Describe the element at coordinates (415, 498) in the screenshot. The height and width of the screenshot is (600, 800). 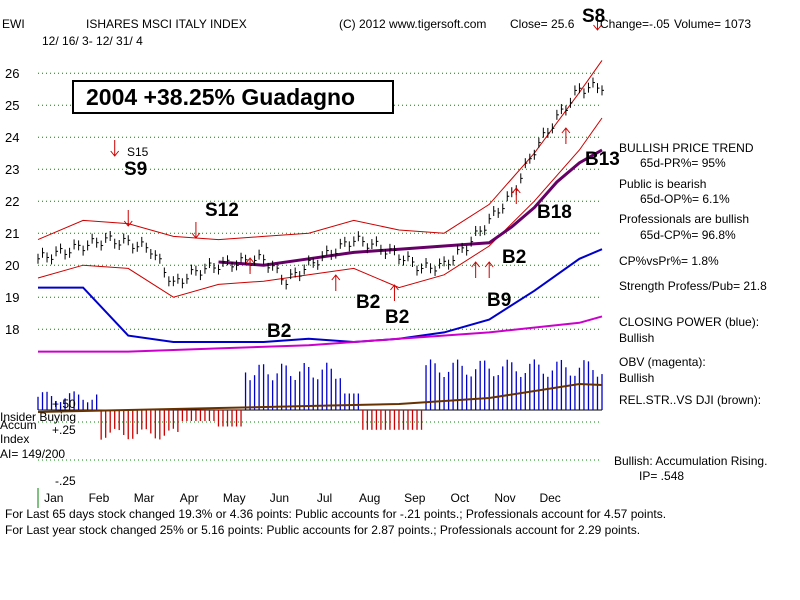
I see `x-tick-label: Sep` at that location.